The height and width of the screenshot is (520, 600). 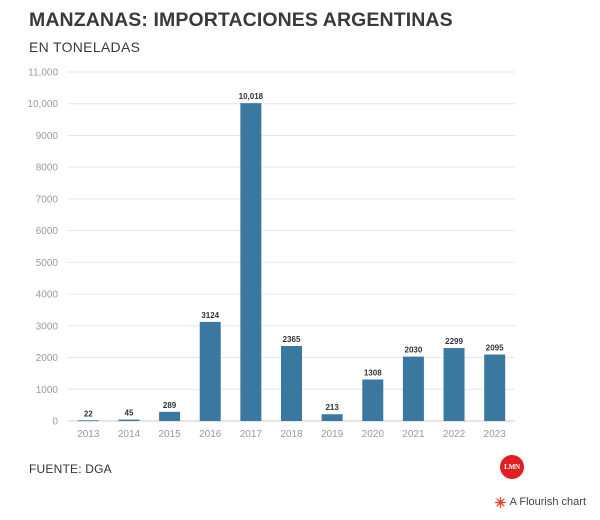 I want to click on x-tick-label: 2023, so click(x=495, y=434).